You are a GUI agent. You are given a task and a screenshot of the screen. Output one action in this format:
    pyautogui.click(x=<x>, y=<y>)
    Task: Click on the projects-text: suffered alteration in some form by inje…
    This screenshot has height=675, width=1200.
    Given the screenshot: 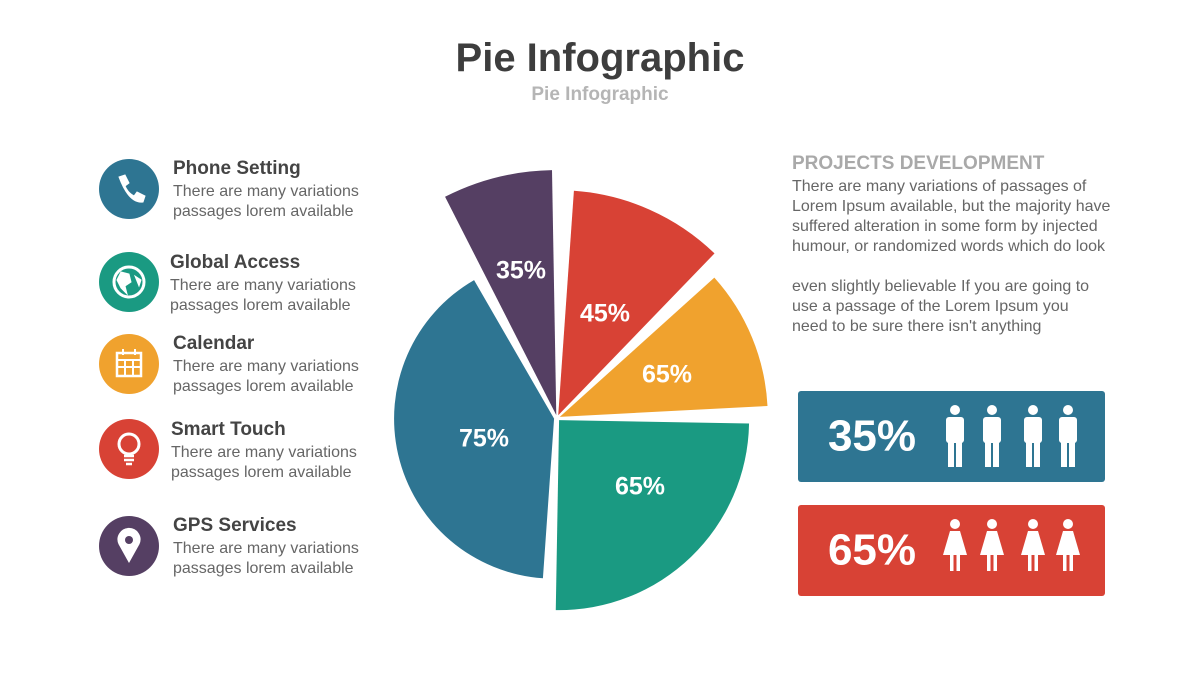 What is the action you would take?
    pyautogui.click(x=945, y=226)
    